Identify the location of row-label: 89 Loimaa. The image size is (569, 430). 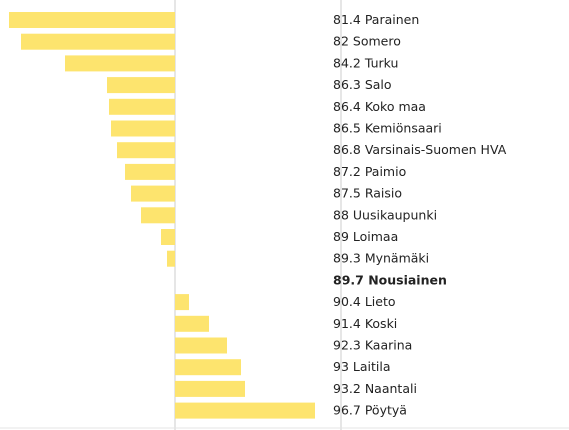
(365, 236).